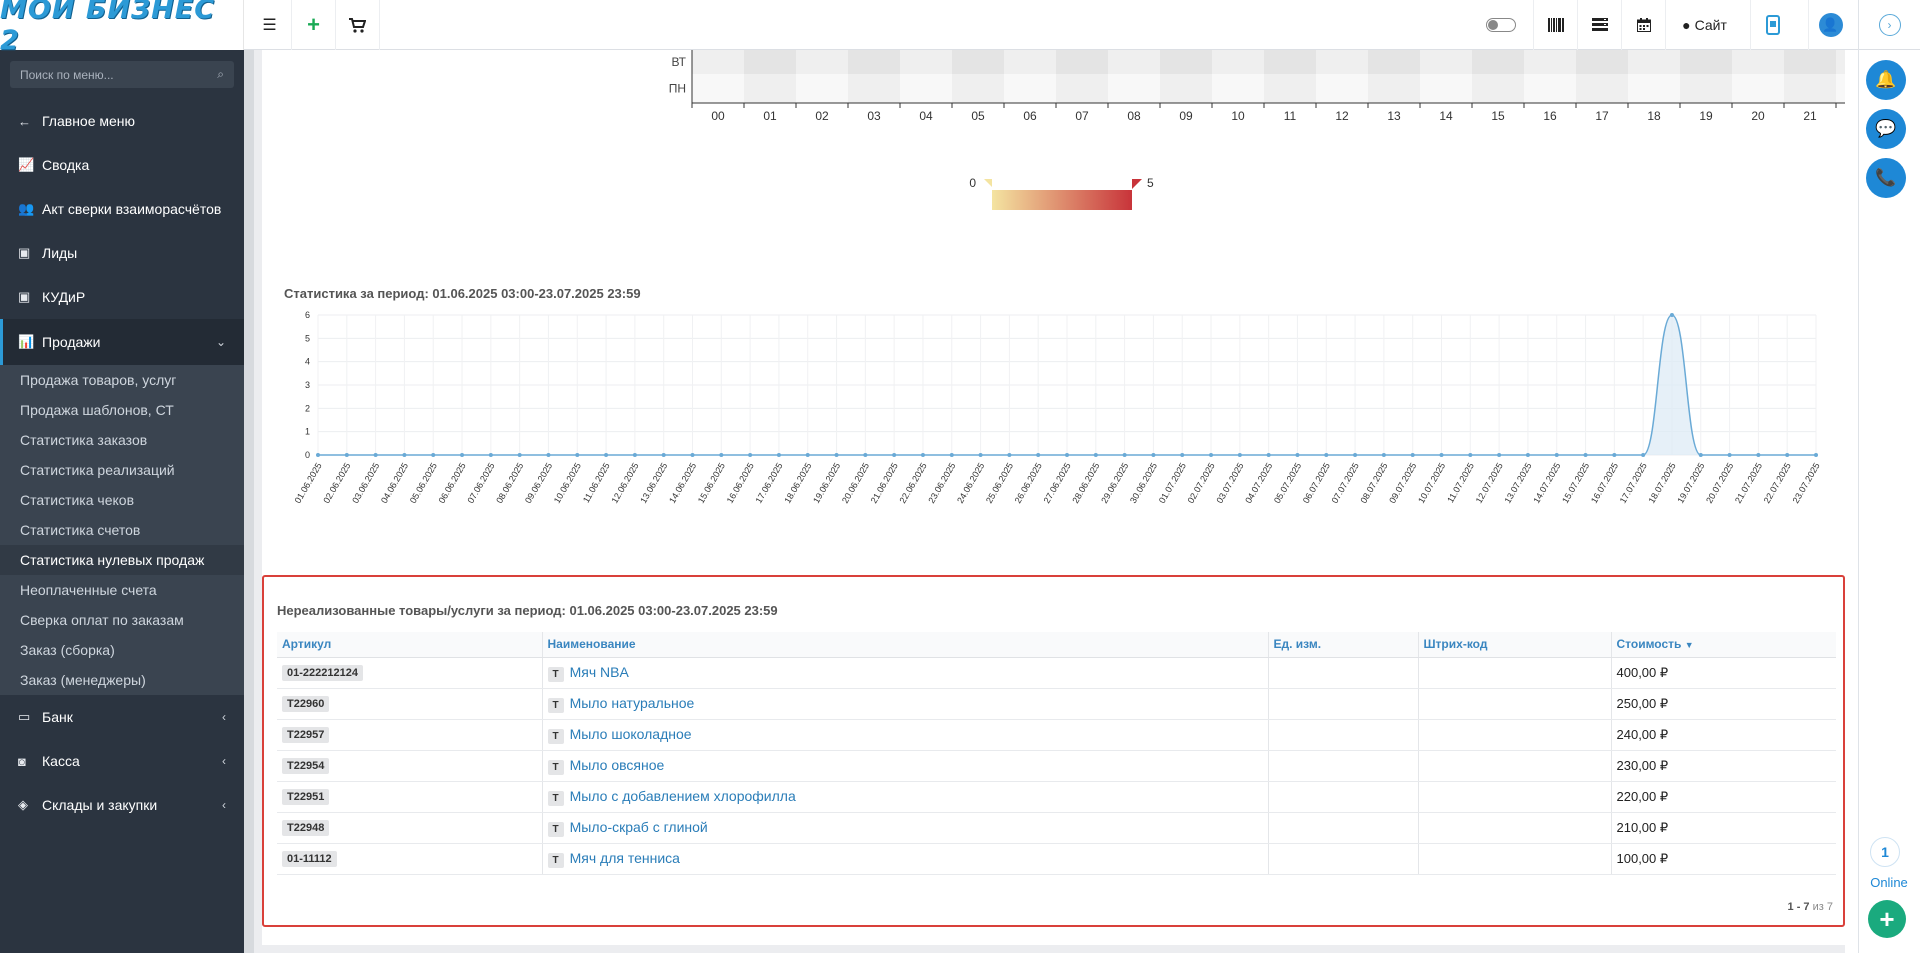 This screenshot has width=1920, height=953. I want to click on product-link: Мыло с добавлением хлорофилла, so click(682, 795).